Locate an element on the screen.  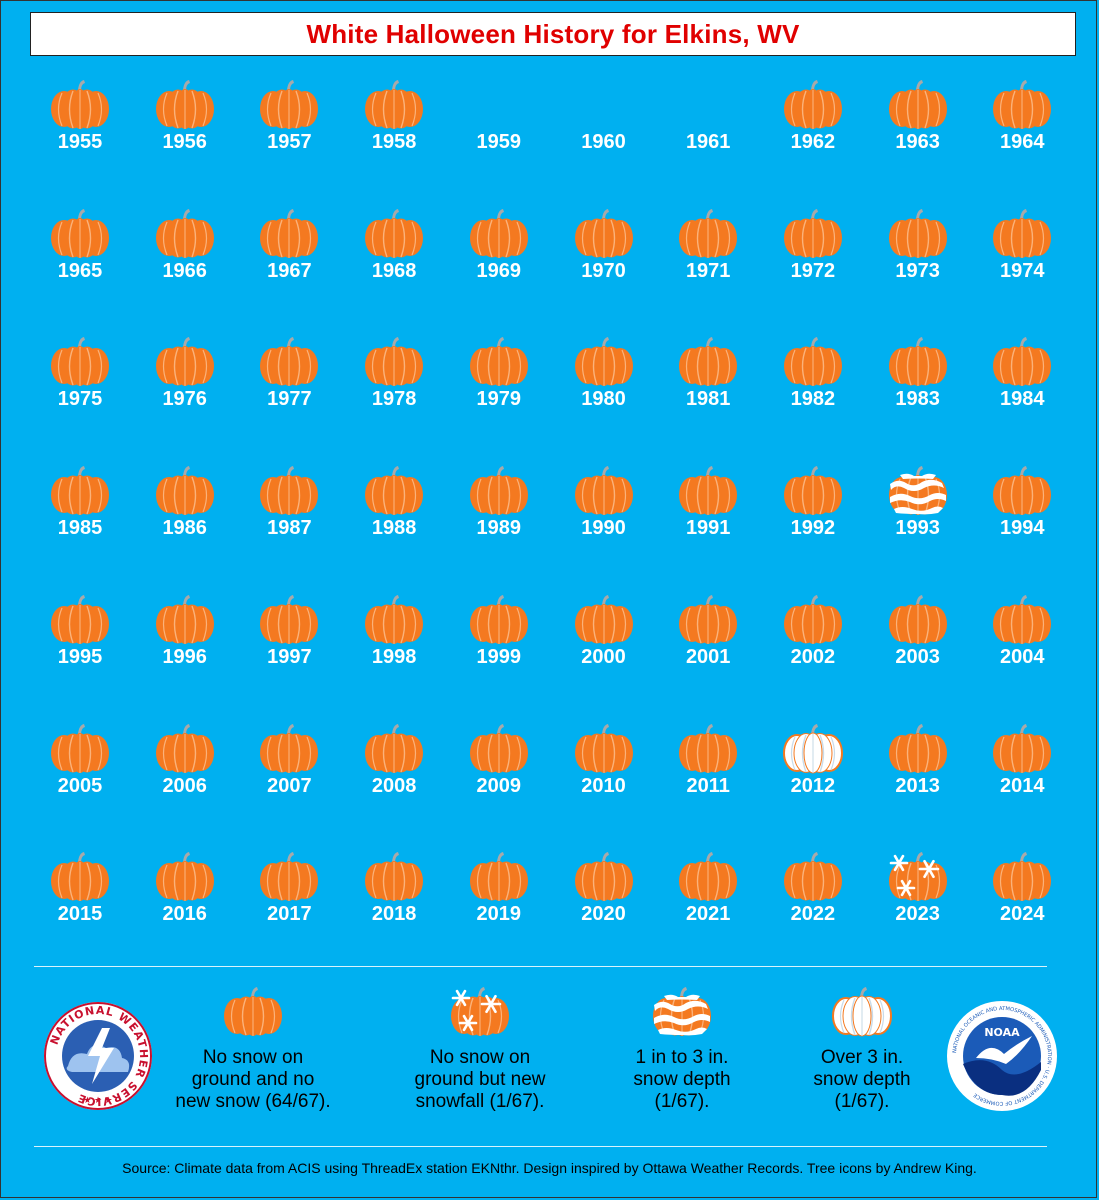
year-cell-1970: 1970 is located at coordinates (604, 257).